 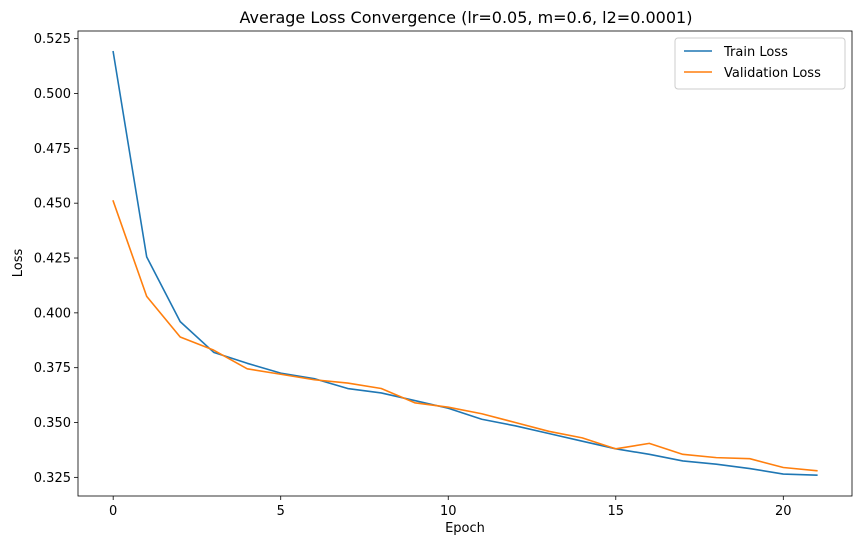 What do you see at coordinates (52, 39) in the screenshot?
I see `y-tick-label: 0.525` at bounding box center [52, 39].